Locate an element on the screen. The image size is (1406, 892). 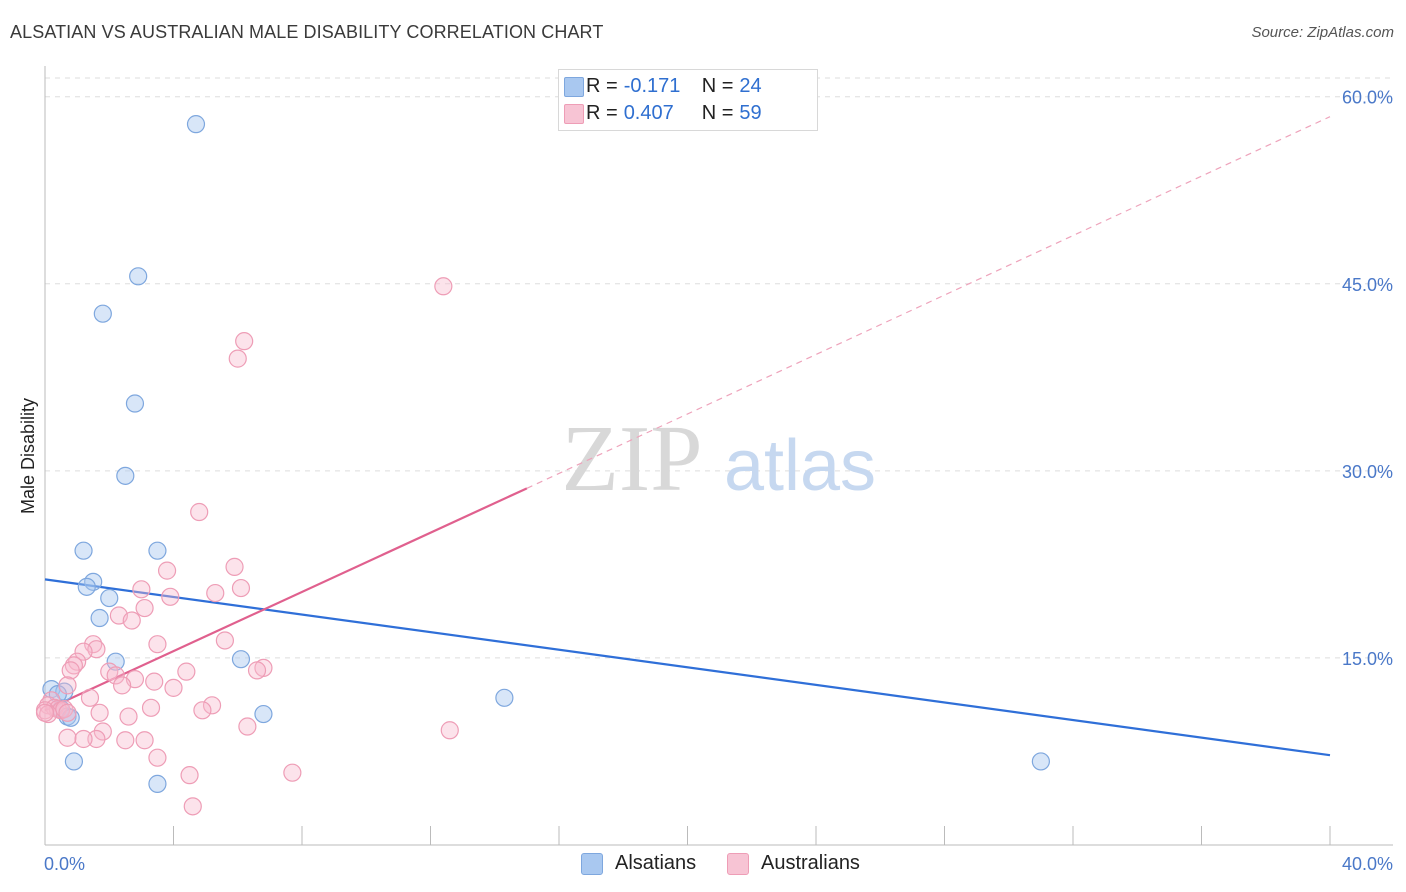
legend-n-value: 59 is located at coordinates (750, 112).